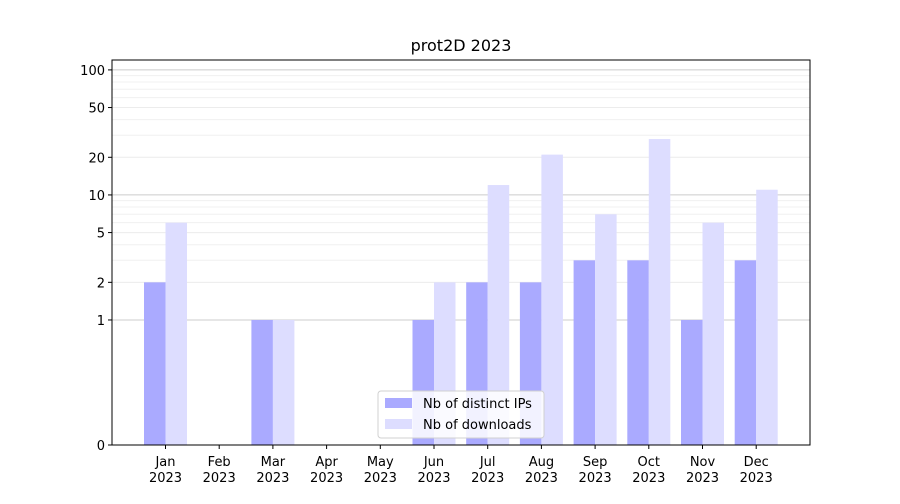  Describe the element at coordinates (96, 109) in the screenshot. I see `y-tick-label: 50` at that location.